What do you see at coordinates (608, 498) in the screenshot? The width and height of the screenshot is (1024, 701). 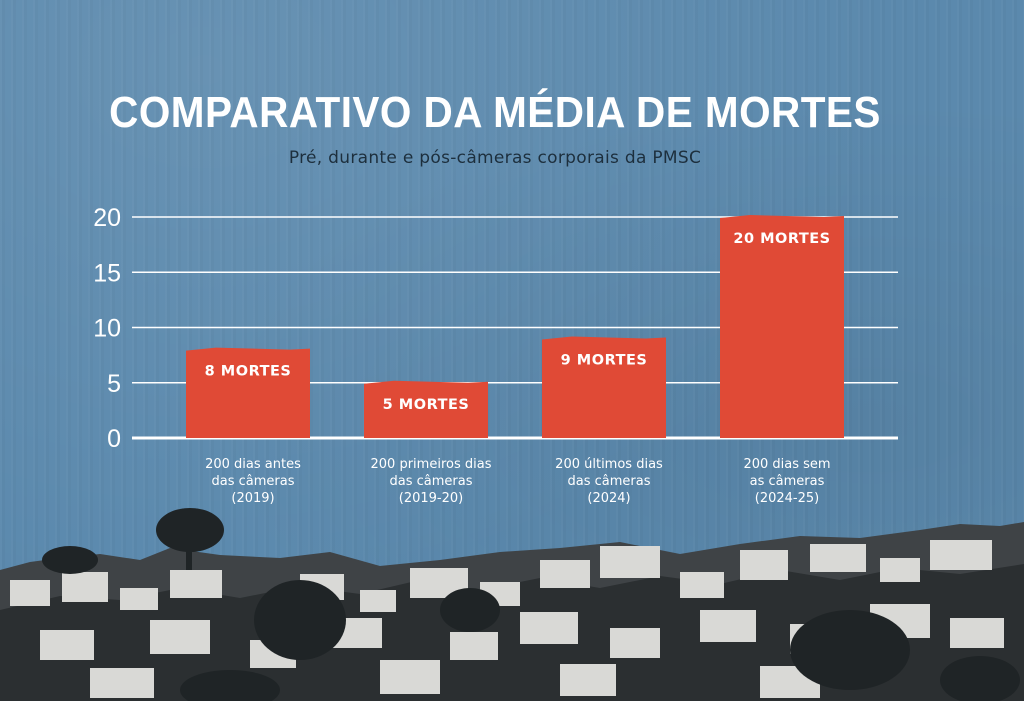 I see `category-label-line: (2024)` at bounding box center [608, 498].